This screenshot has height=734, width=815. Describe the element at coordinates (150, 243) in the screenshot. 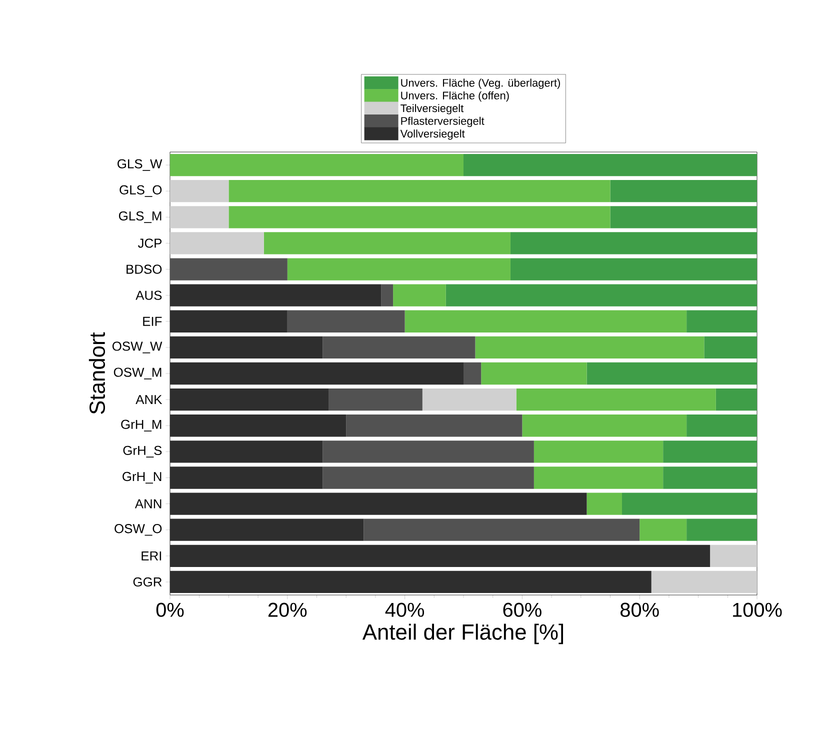

I see `y-tick-label: JCP` at that location.